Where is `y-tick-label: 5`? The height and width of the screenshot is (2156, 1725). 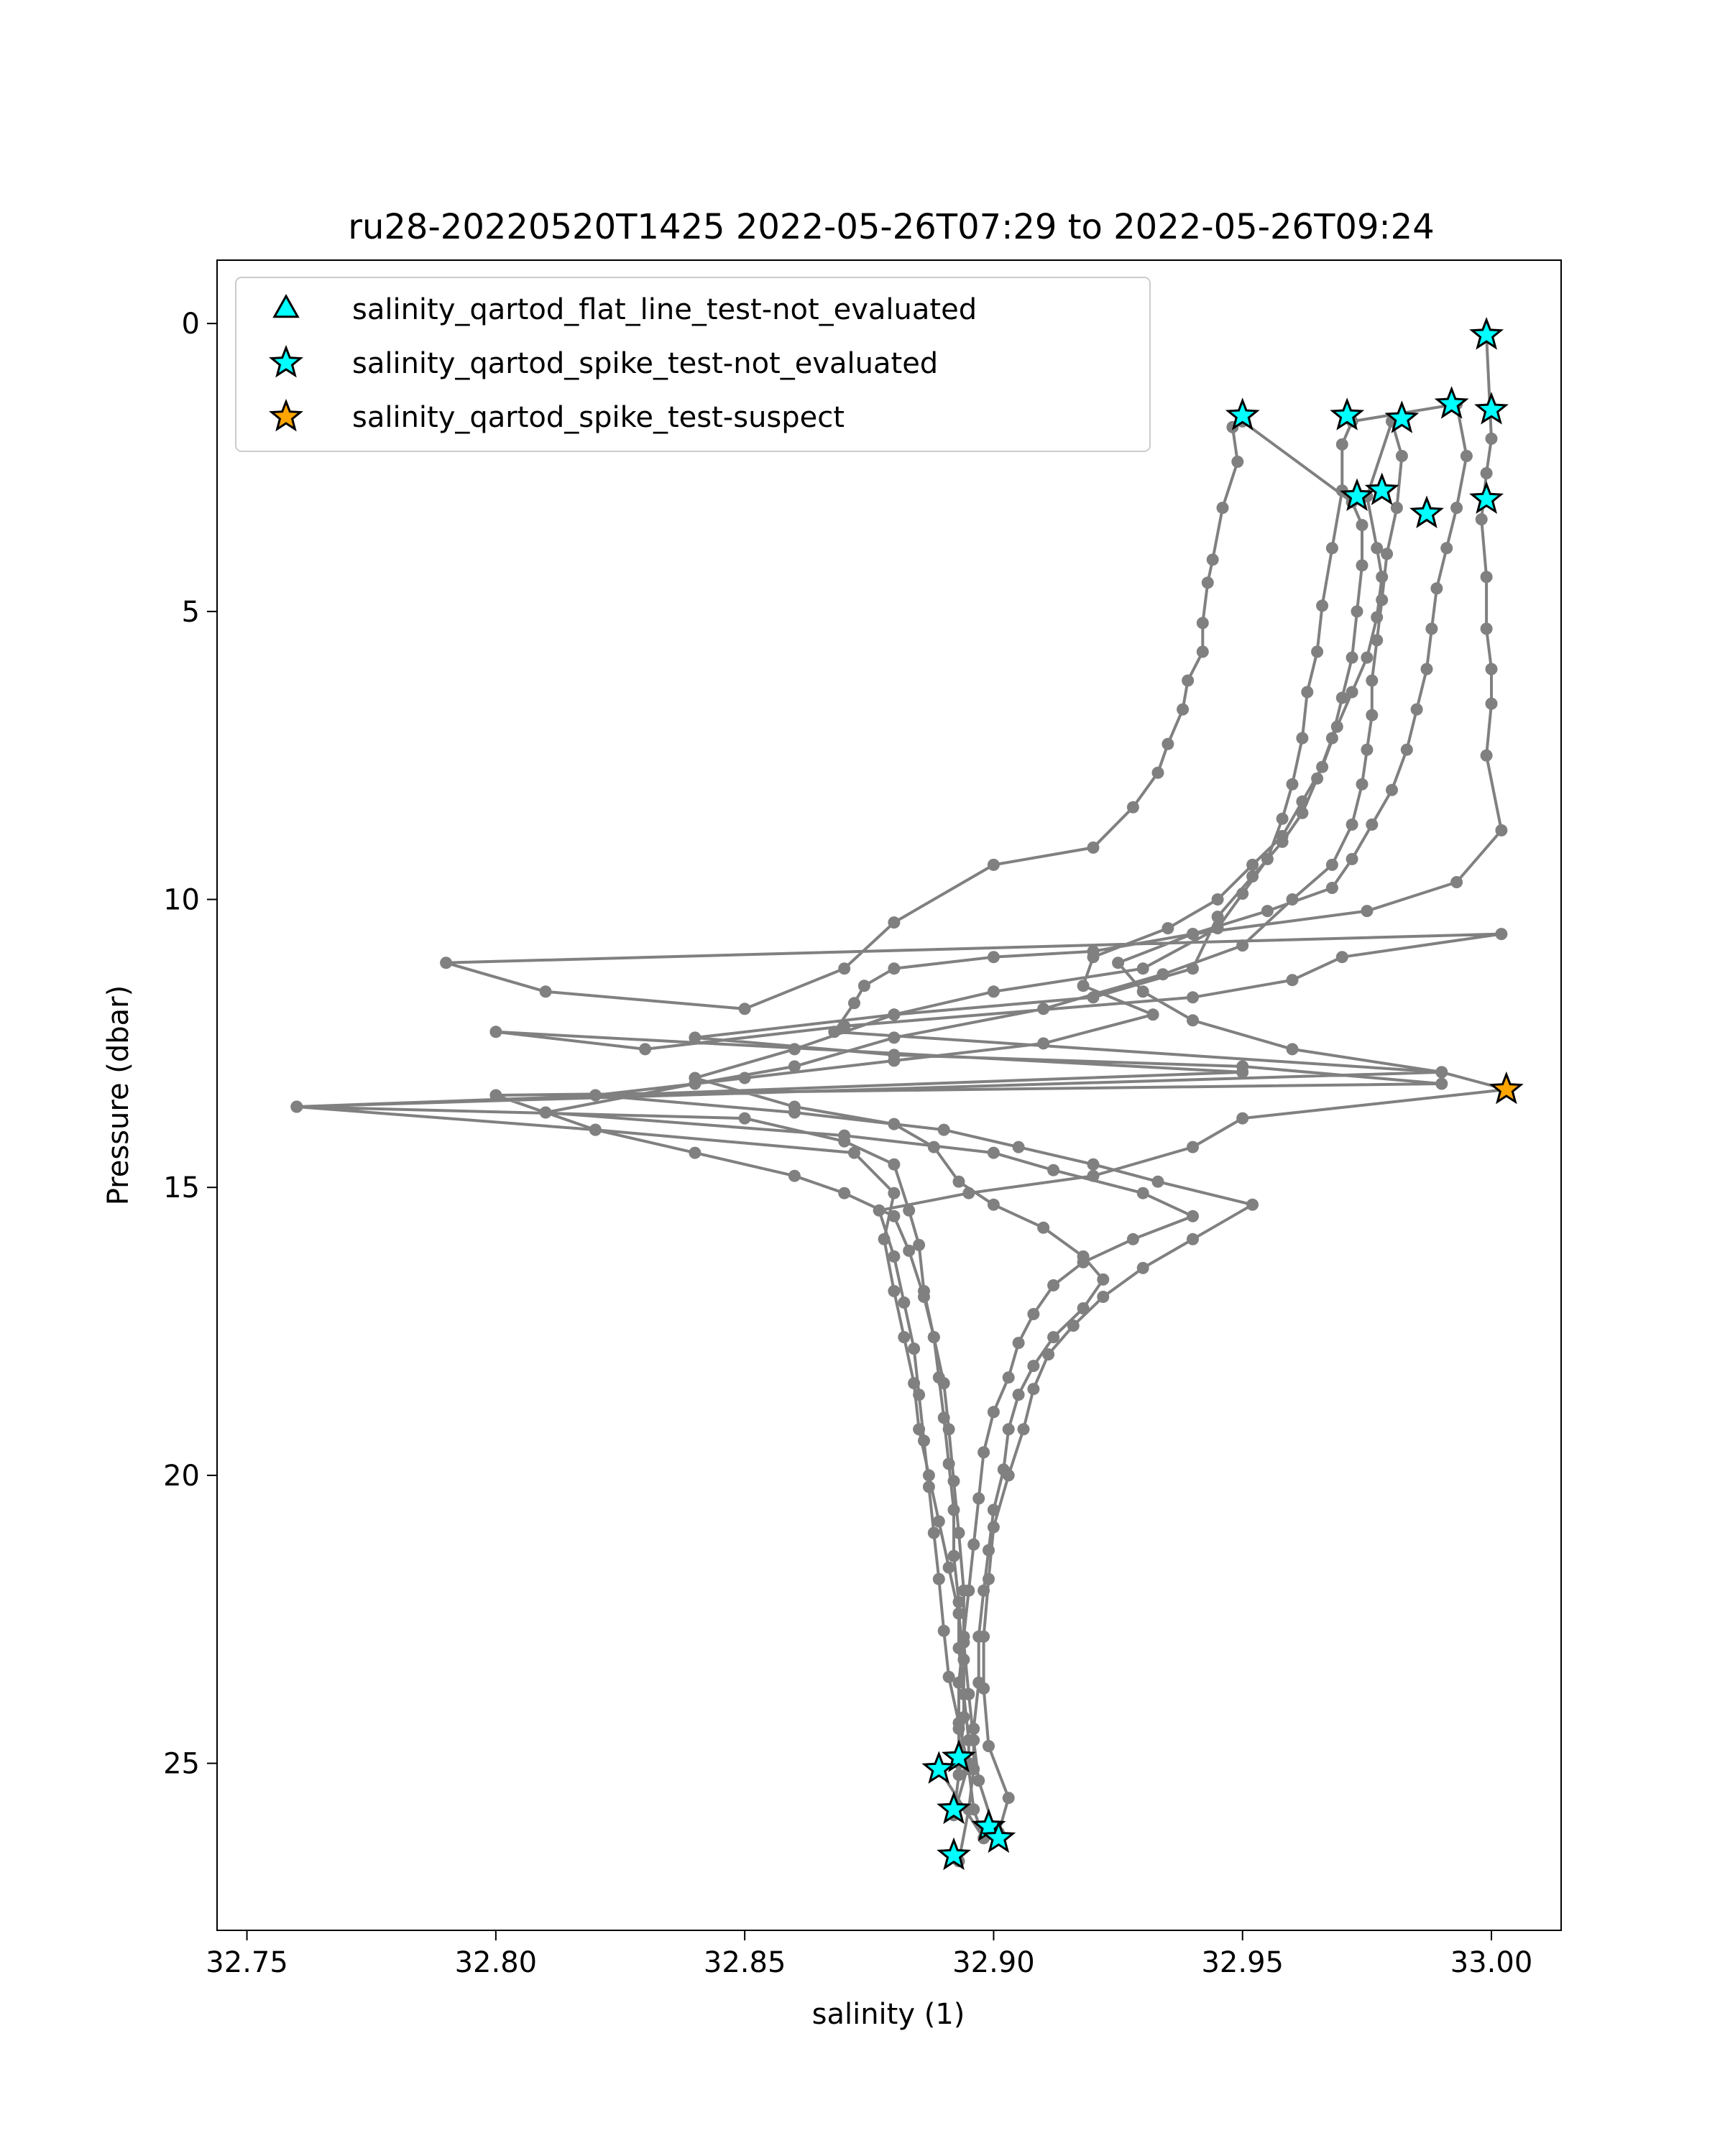
y-tick-label: 5 is located at coordinates (191, 612).